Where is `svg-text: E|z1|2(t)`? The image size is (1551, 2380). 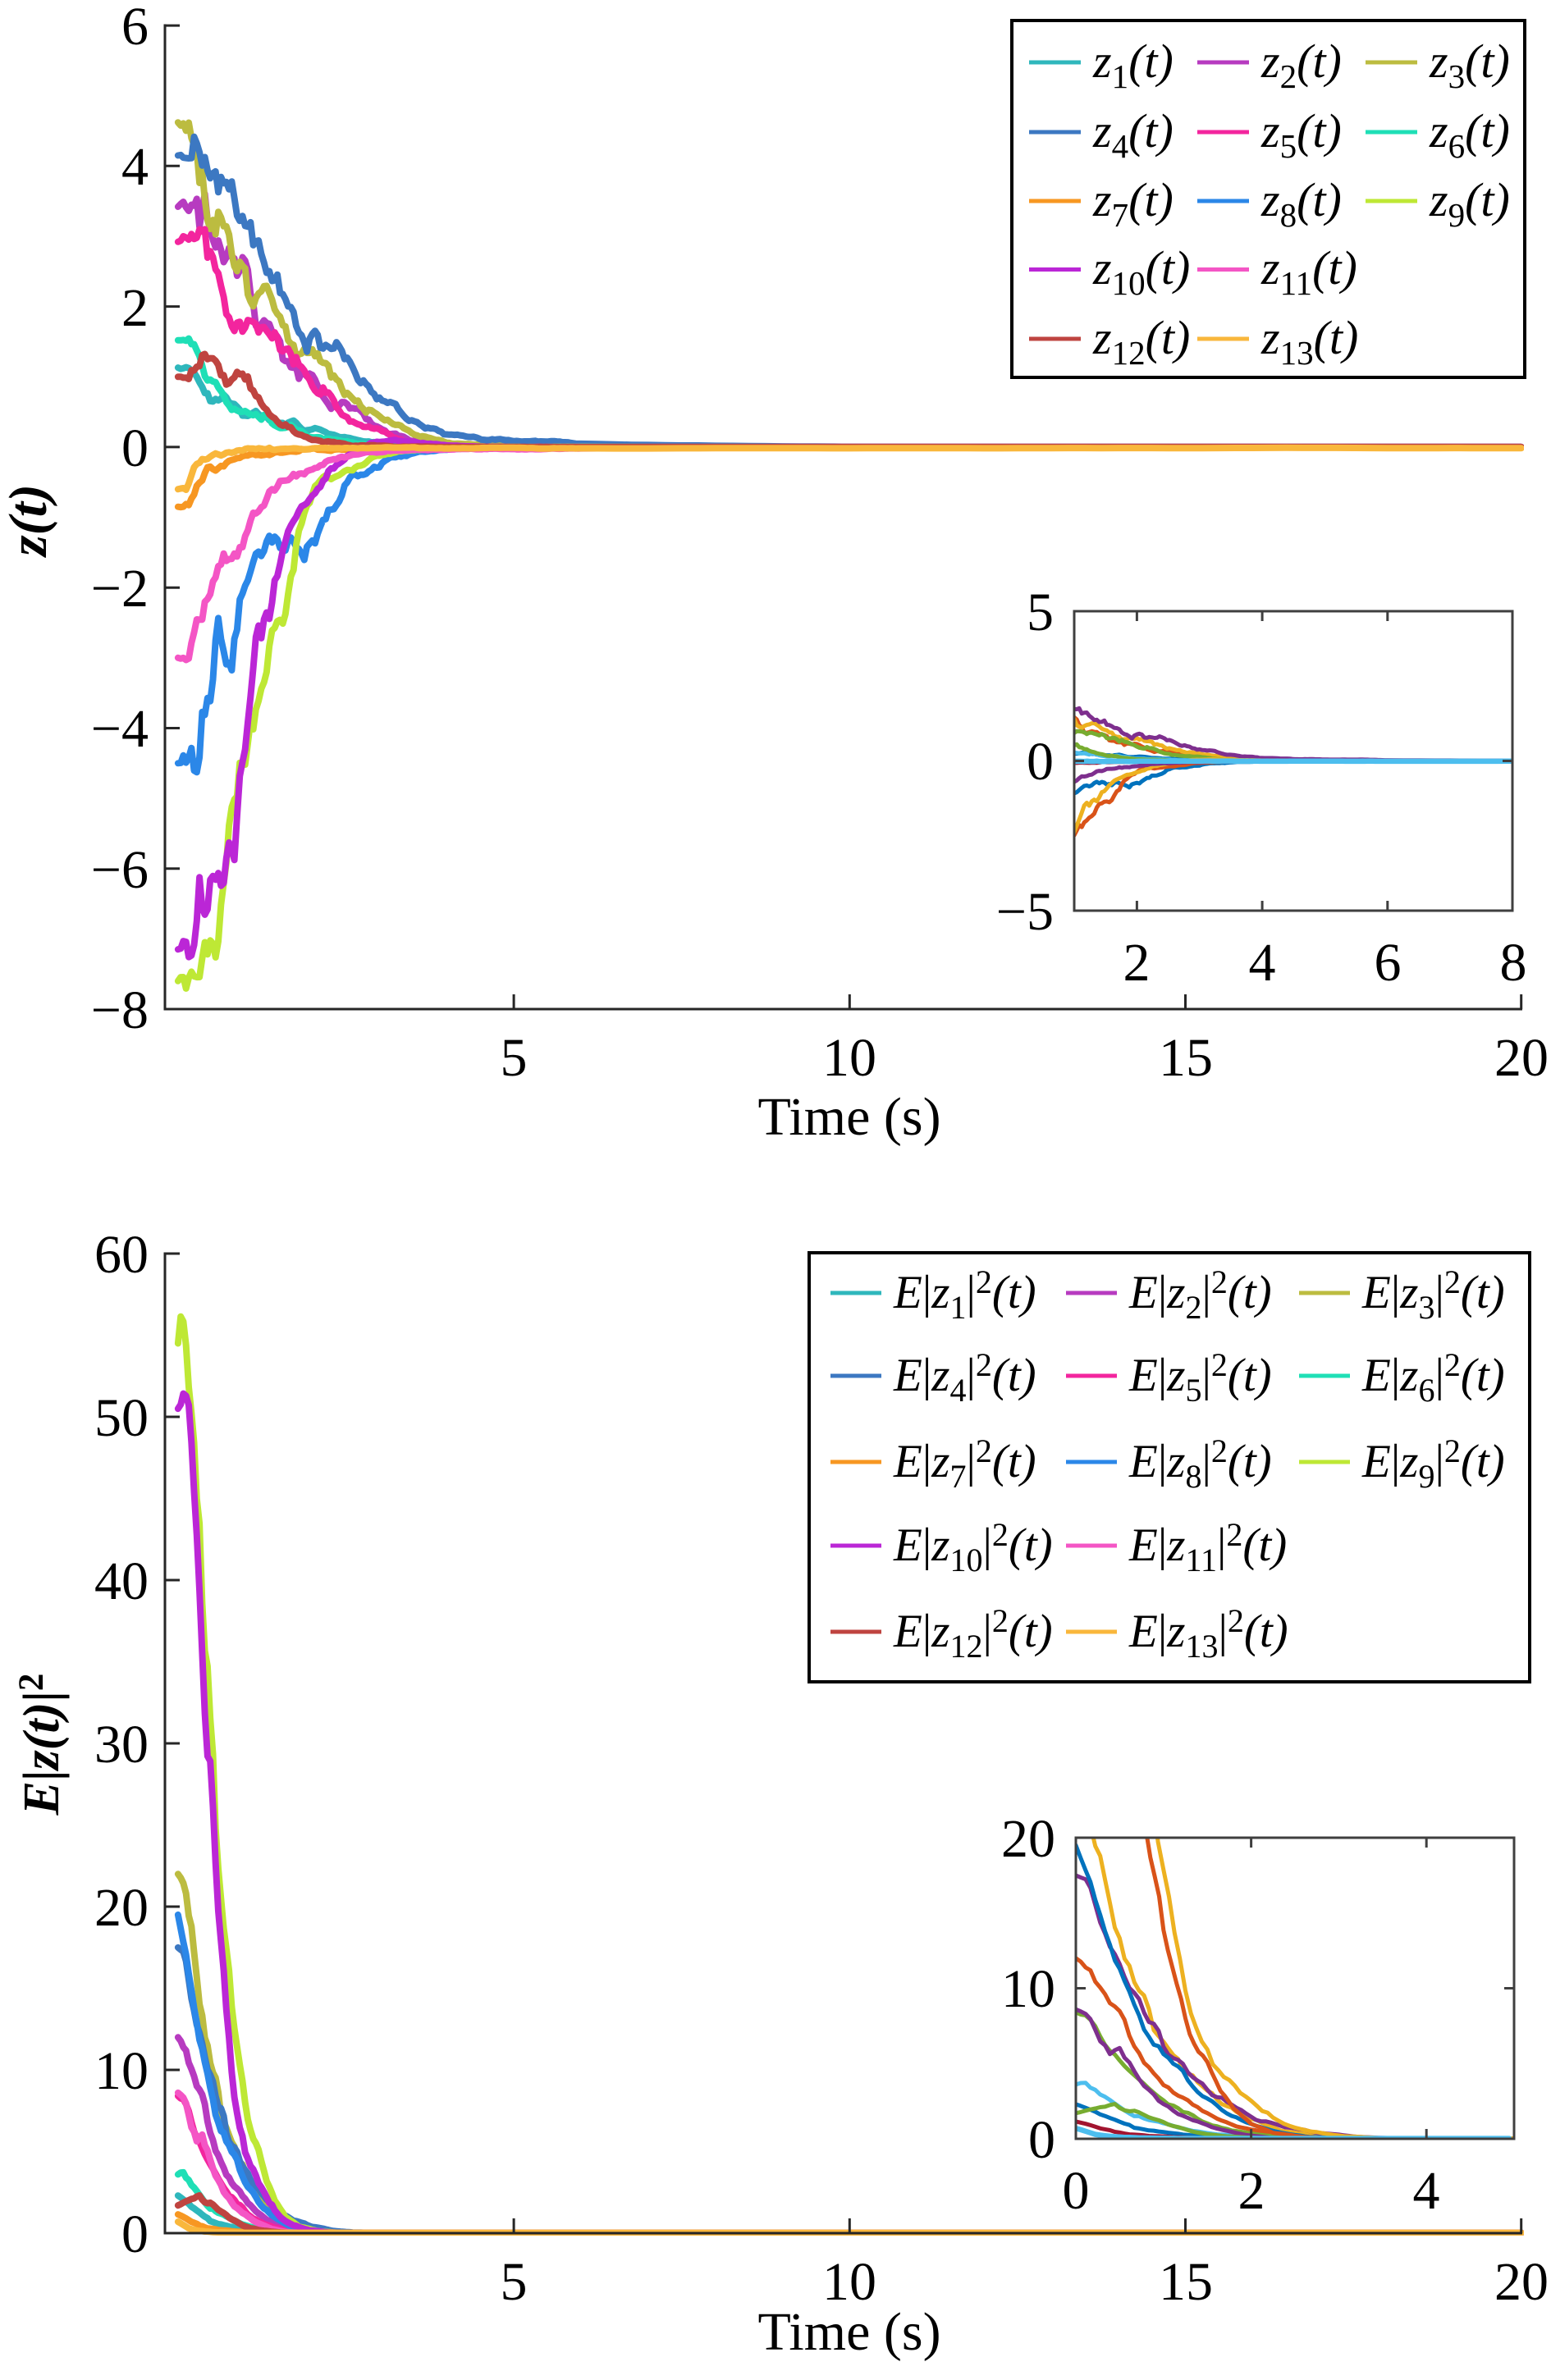
svg-text: E|z1|2(t) is located at coordinates (965, 1295).